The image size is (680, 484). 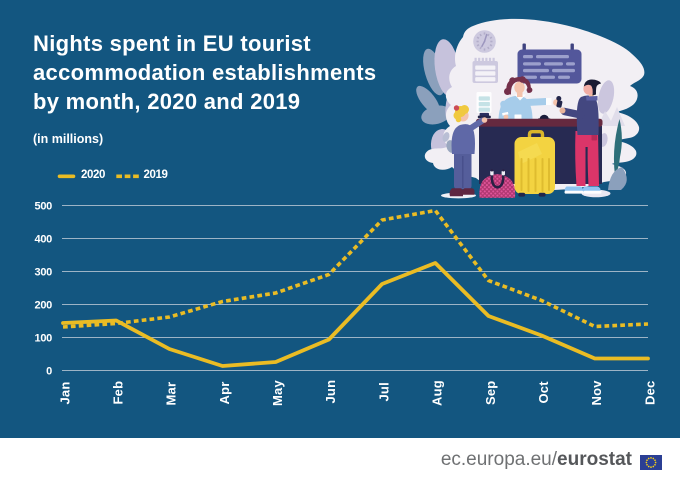 I want to click on svg-text: 300, so click(x=44, y=273).